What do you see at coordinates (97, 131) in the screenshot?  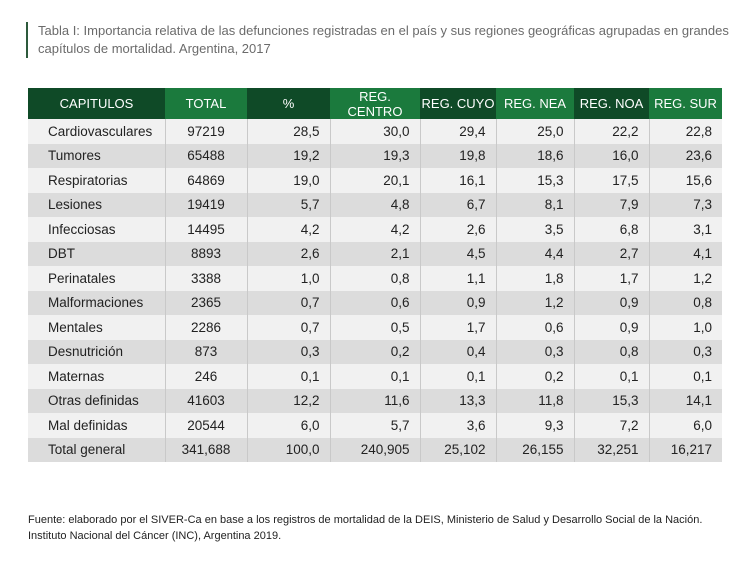 I see `row-label: Cardiovasculares` at bounding box center [97, 131].